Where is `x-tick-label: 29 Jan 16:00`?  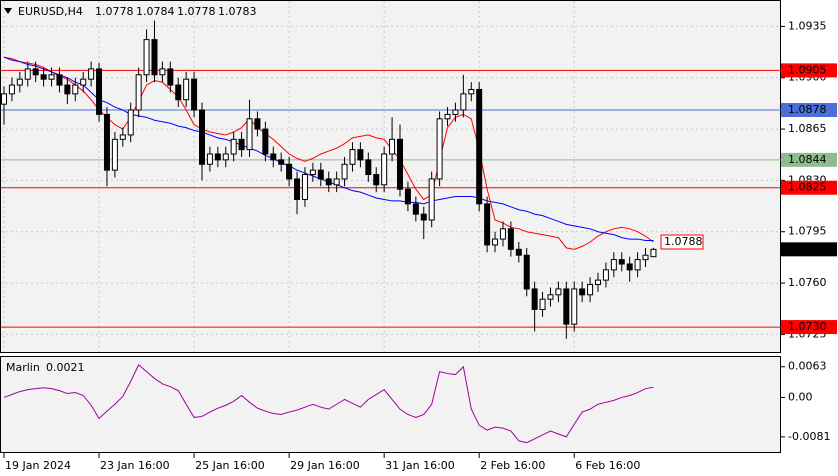 x-tick-label: 29 Jan 16:00 is located at coordinates (325, 465).